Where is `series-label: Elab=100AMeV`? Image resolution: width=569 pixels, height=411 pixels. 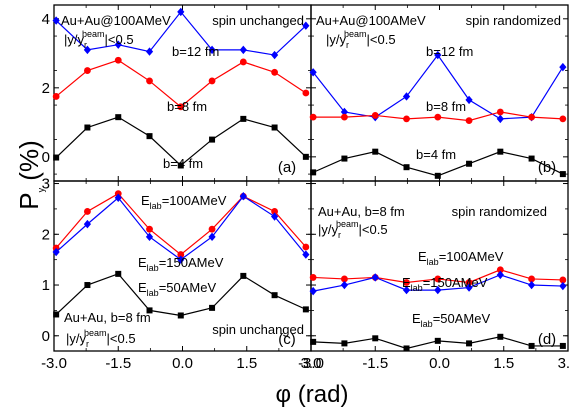 series-label: Elab=100AMeV is located at coordinates (184, 202).